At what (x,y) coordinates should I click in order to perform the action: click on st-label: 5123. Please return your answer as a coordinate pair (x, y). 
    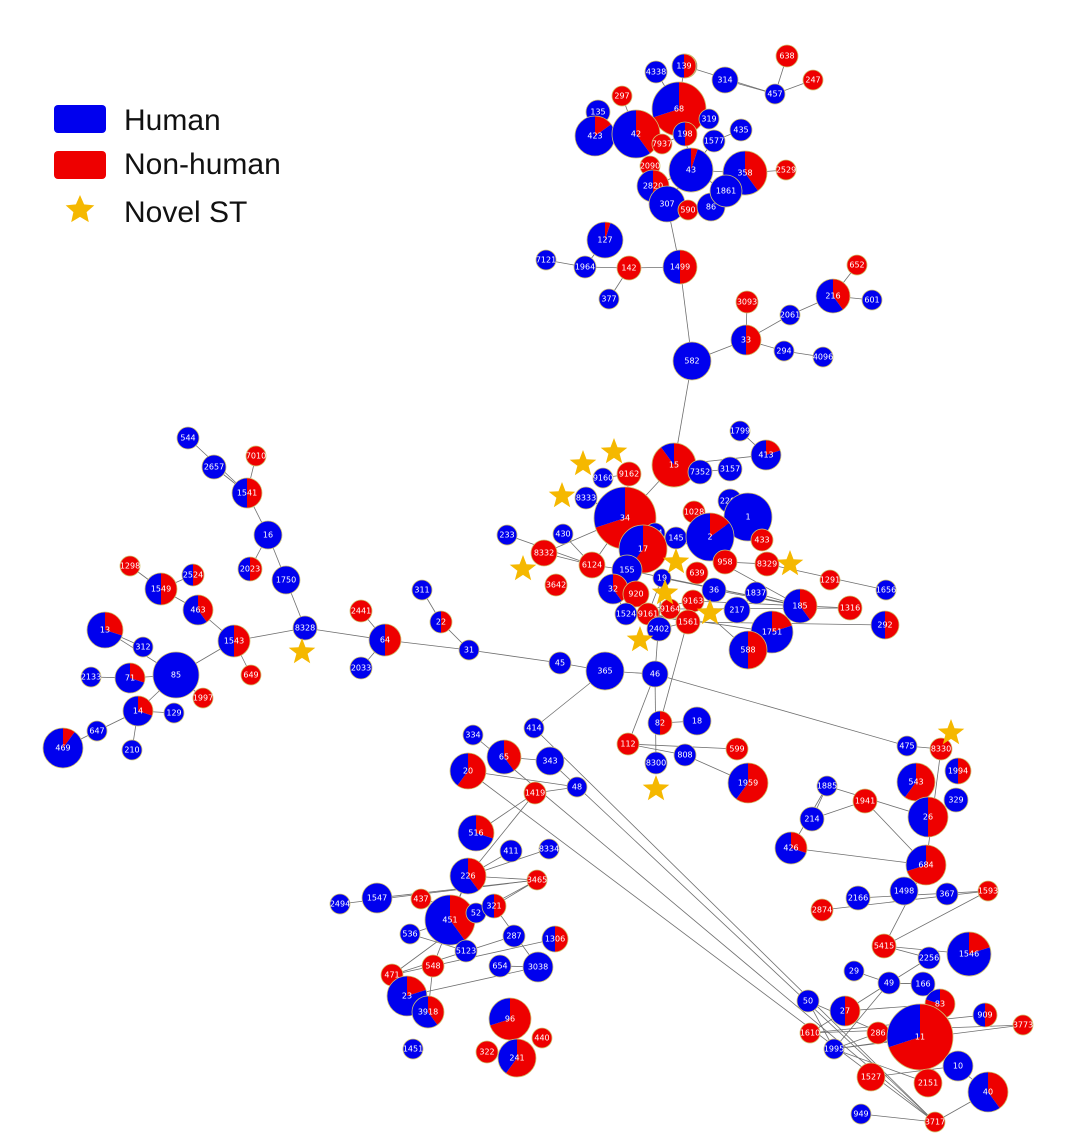
    Looking at the image, I should click on (466, 951).